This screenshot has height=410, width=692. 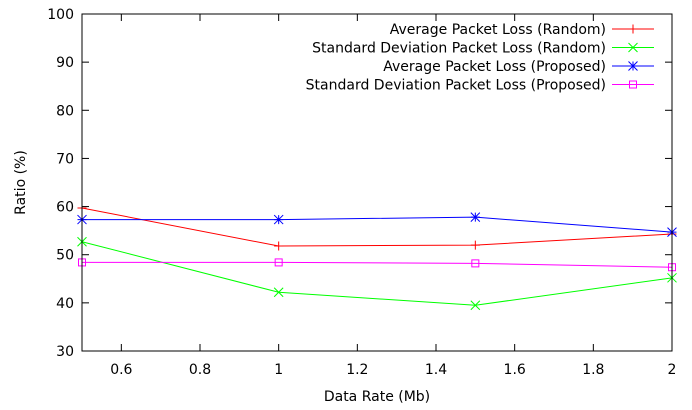 I want to click on y-tick-label: 90, so click(x=65, y=63).